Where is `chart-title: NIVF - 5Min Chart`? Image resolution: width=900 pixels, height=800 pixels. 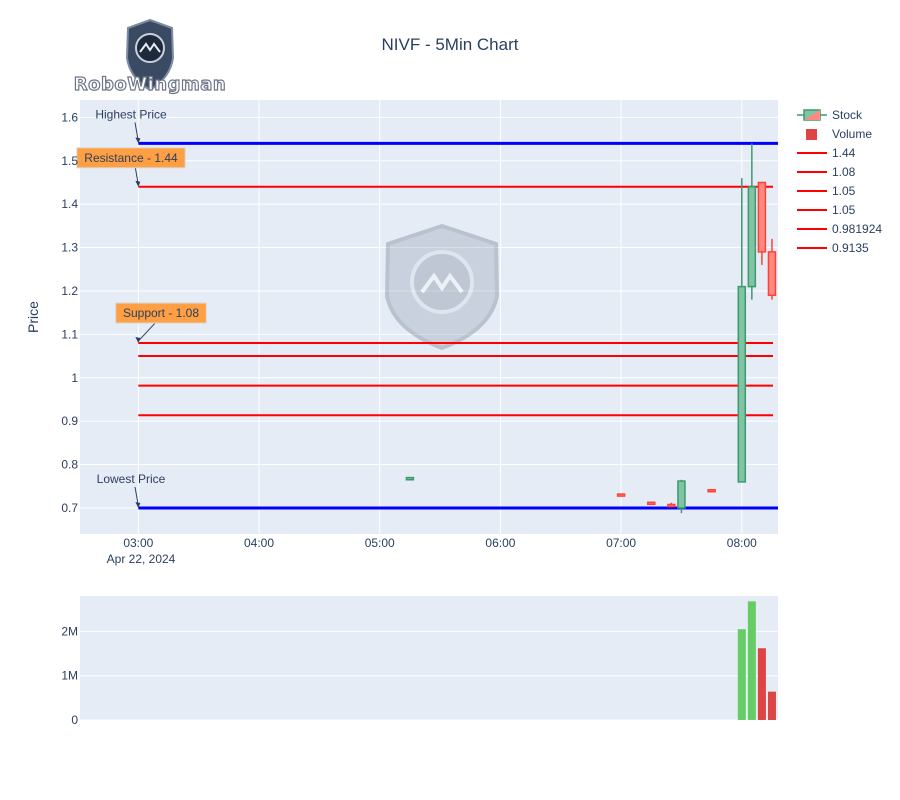
chart-title: NIVF - 5Min Chart is located at coordinates (450, 44).